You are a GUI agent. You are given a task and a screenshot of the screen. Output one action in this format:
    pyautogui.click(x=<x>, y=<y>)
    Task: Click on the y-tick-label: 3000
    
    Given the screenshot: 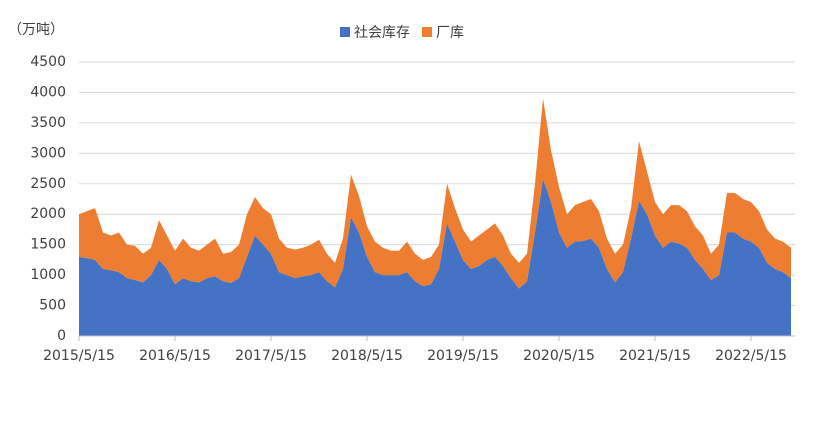 What is the action you would take?
    pyautogui.click(x=48, y=153)
    